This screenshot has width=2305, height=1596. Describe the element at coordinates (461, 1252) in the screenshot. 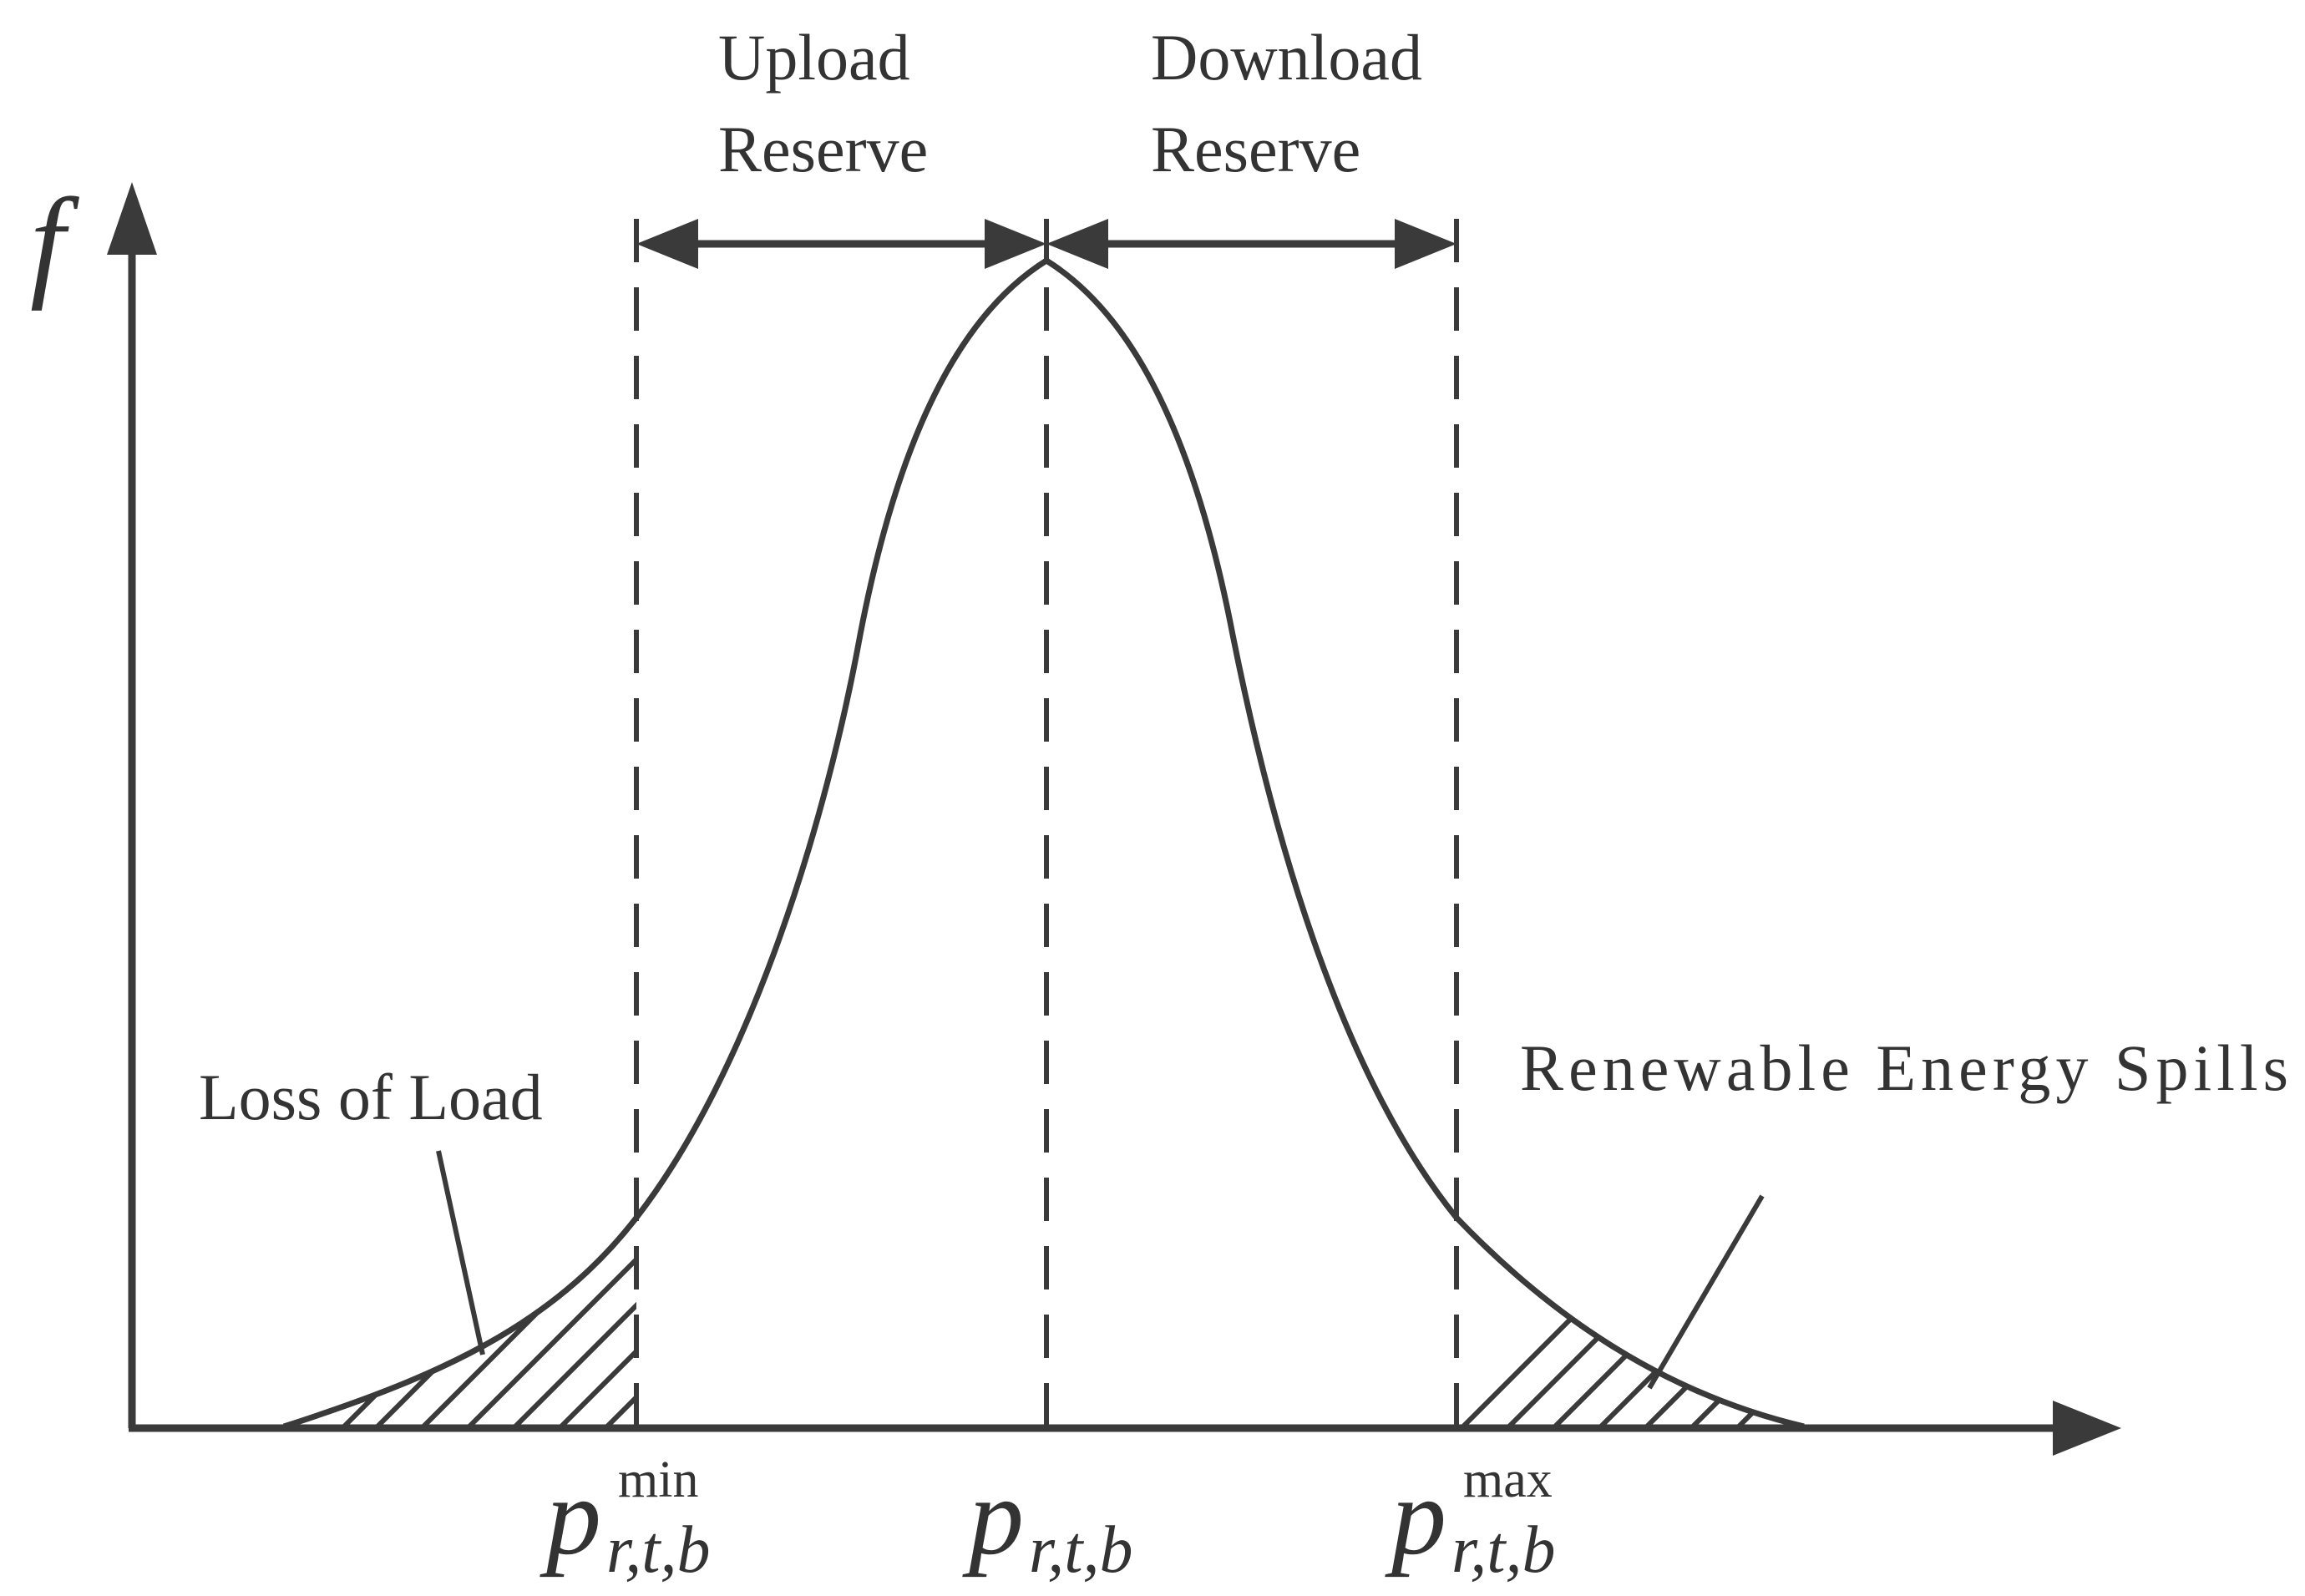

I see `loss-of-load-leader-line` at that location.